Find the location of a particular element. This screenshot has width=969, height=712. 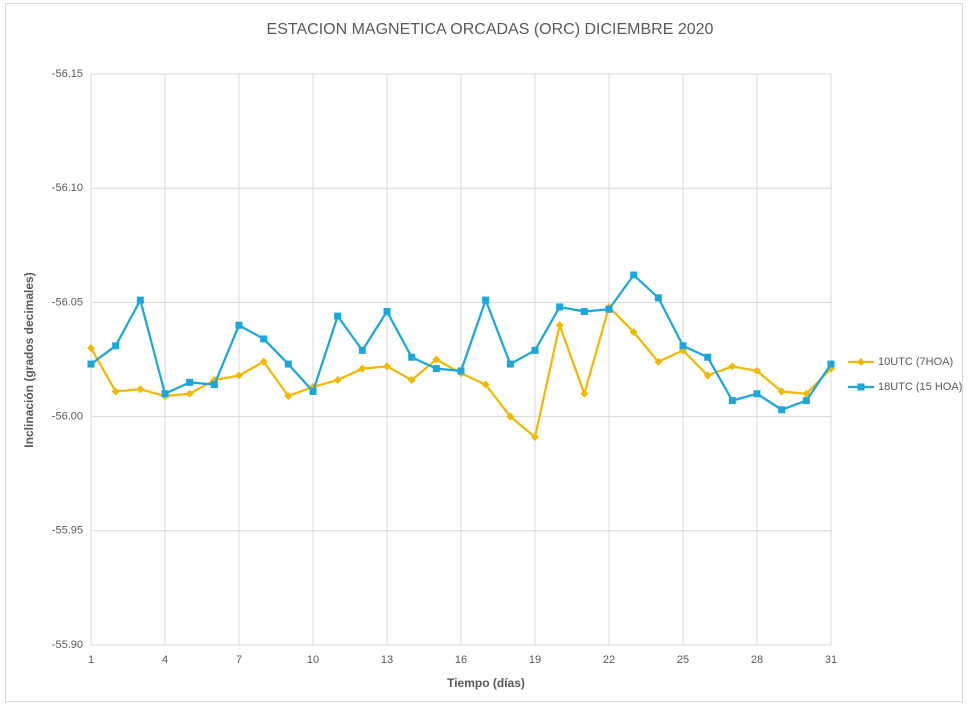

y-tick-label: -56.05 is located at coordinates (67, 302).